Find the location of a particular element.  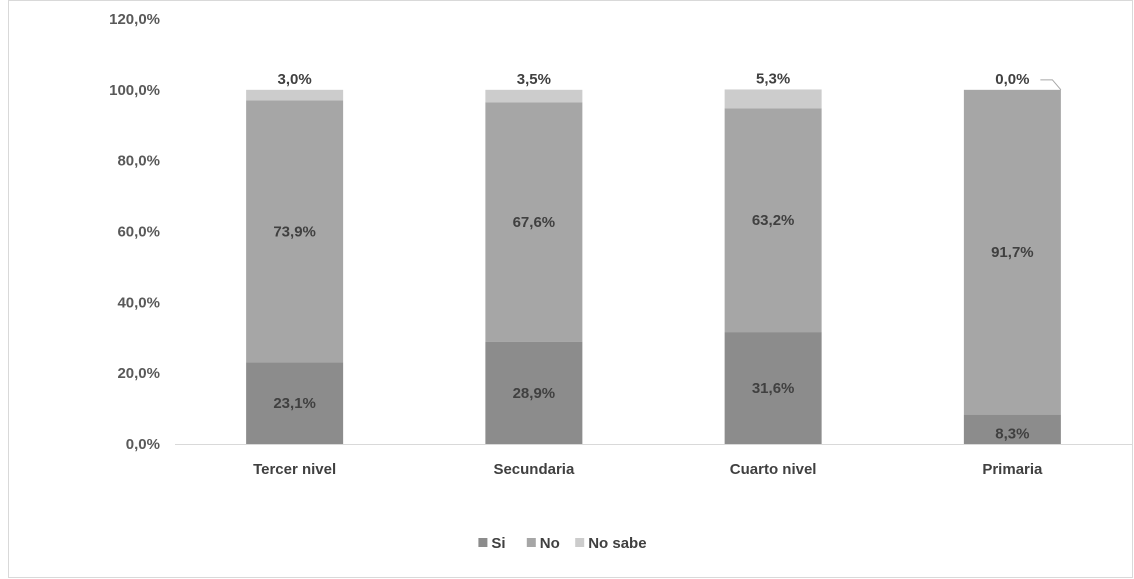

leader-line is located at coordinates (1051, 85).